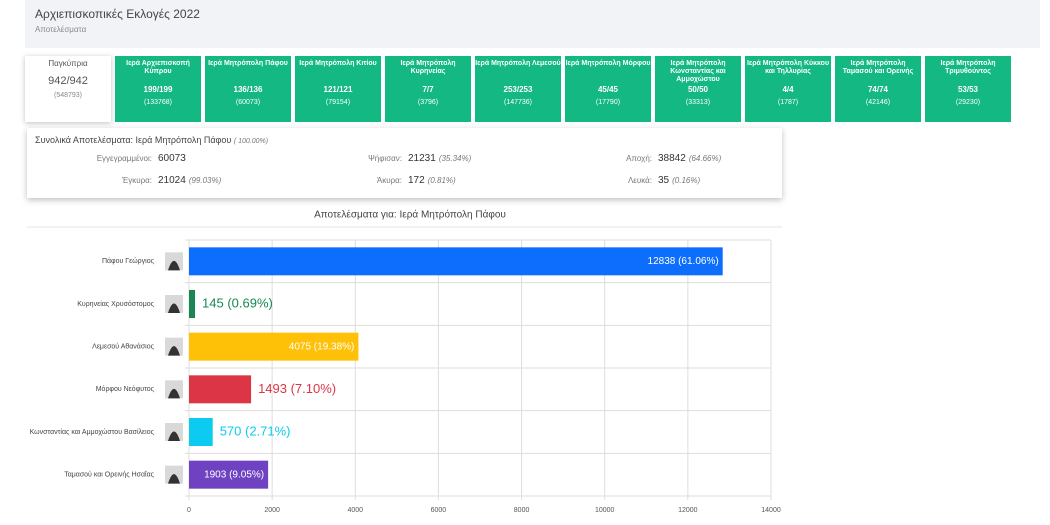 This screenshot has width=1050, height=525. I want to click on stat-percent: (64.66%), so click(705, 158).